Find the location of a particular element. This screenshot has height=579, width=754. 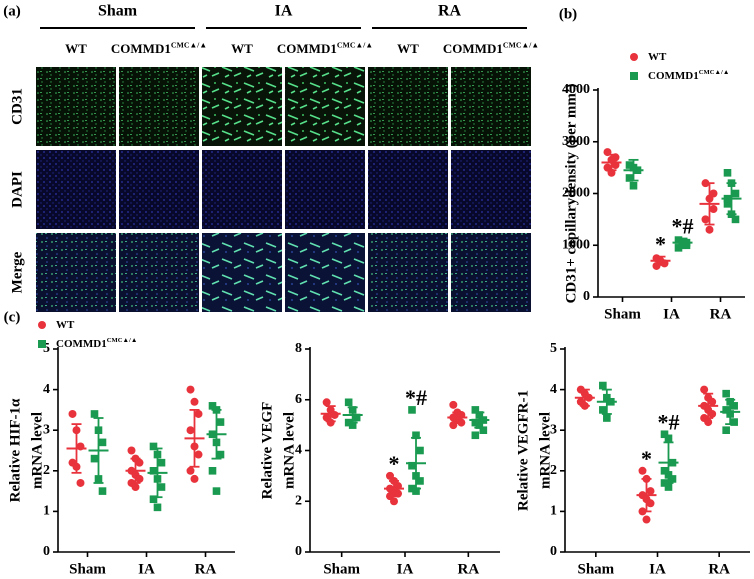

x-tick-label: Sham is located at coordinates (595, 569).